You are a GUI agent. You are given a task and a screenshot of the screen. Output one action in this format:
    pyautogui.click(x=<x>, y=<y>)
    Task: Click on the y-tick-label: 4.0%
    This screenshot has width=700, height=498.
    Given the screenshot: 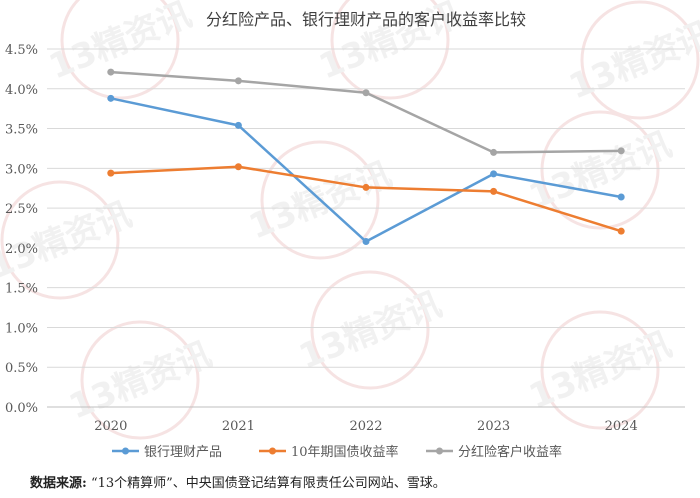 What is the action you would take?
    pyautogui.click(x=21, y=90)
    